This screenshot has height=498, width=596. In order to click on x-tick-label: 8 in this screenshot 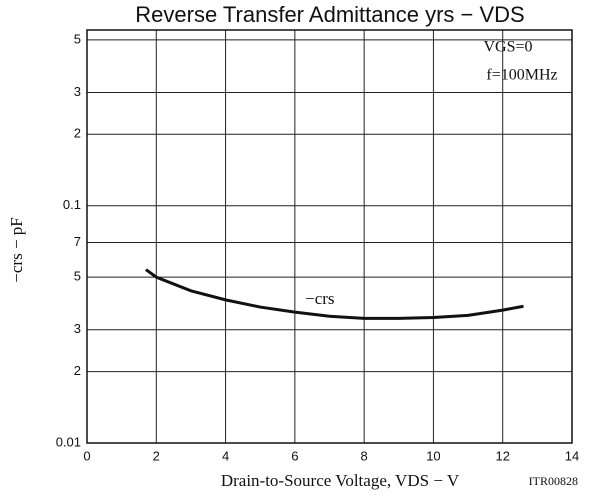, I will do `click(364, 455)`.